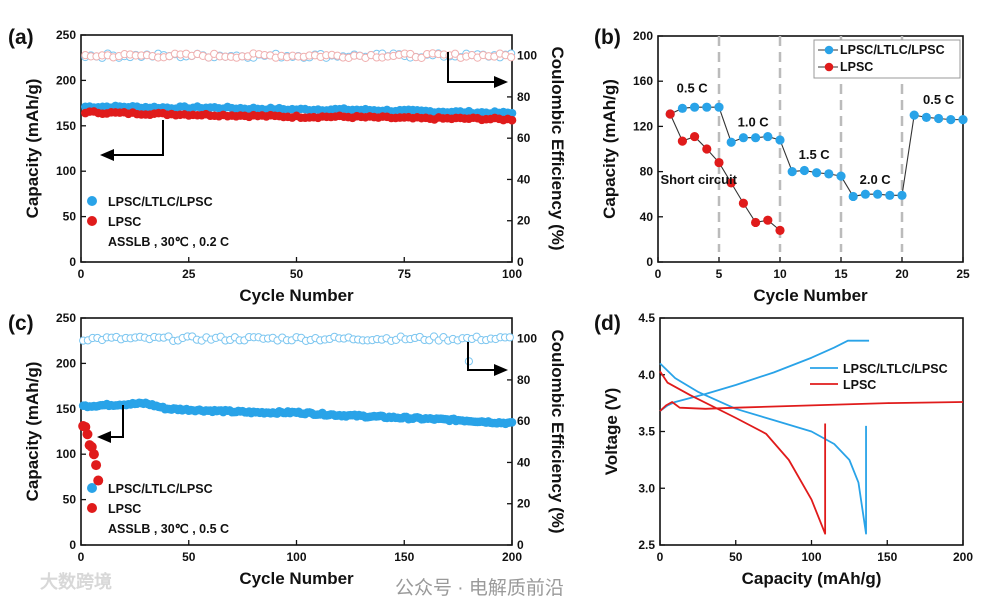 The image size is (985, 599). What do you see at coordinates (693, 88) in the screenshot?
I see `annotation: 0.5 C` at bounding box center [693, 88].